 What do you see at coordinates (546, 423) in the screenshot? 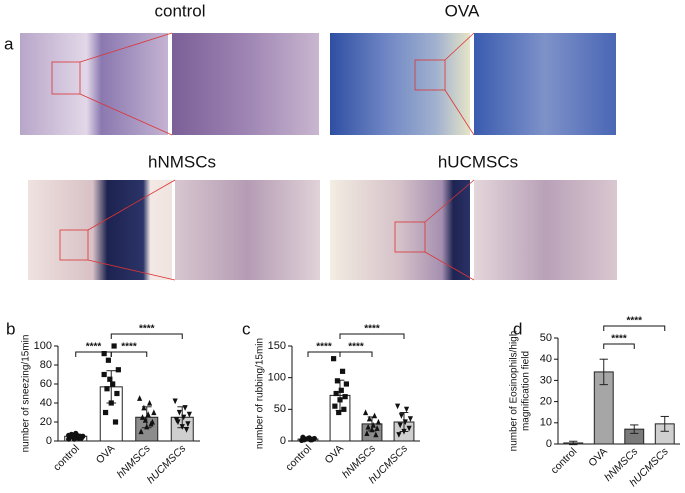
I see `y-tick-label: 10` at bounding box center [546, 423].